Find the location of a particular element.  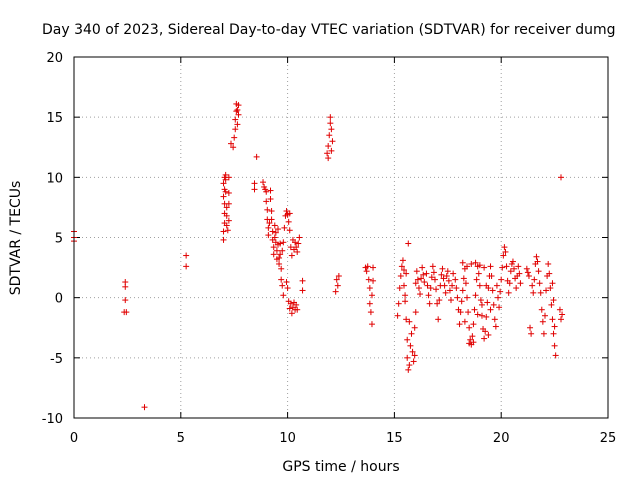

x-tick-label: 10 is located at coordinates (287, 438).